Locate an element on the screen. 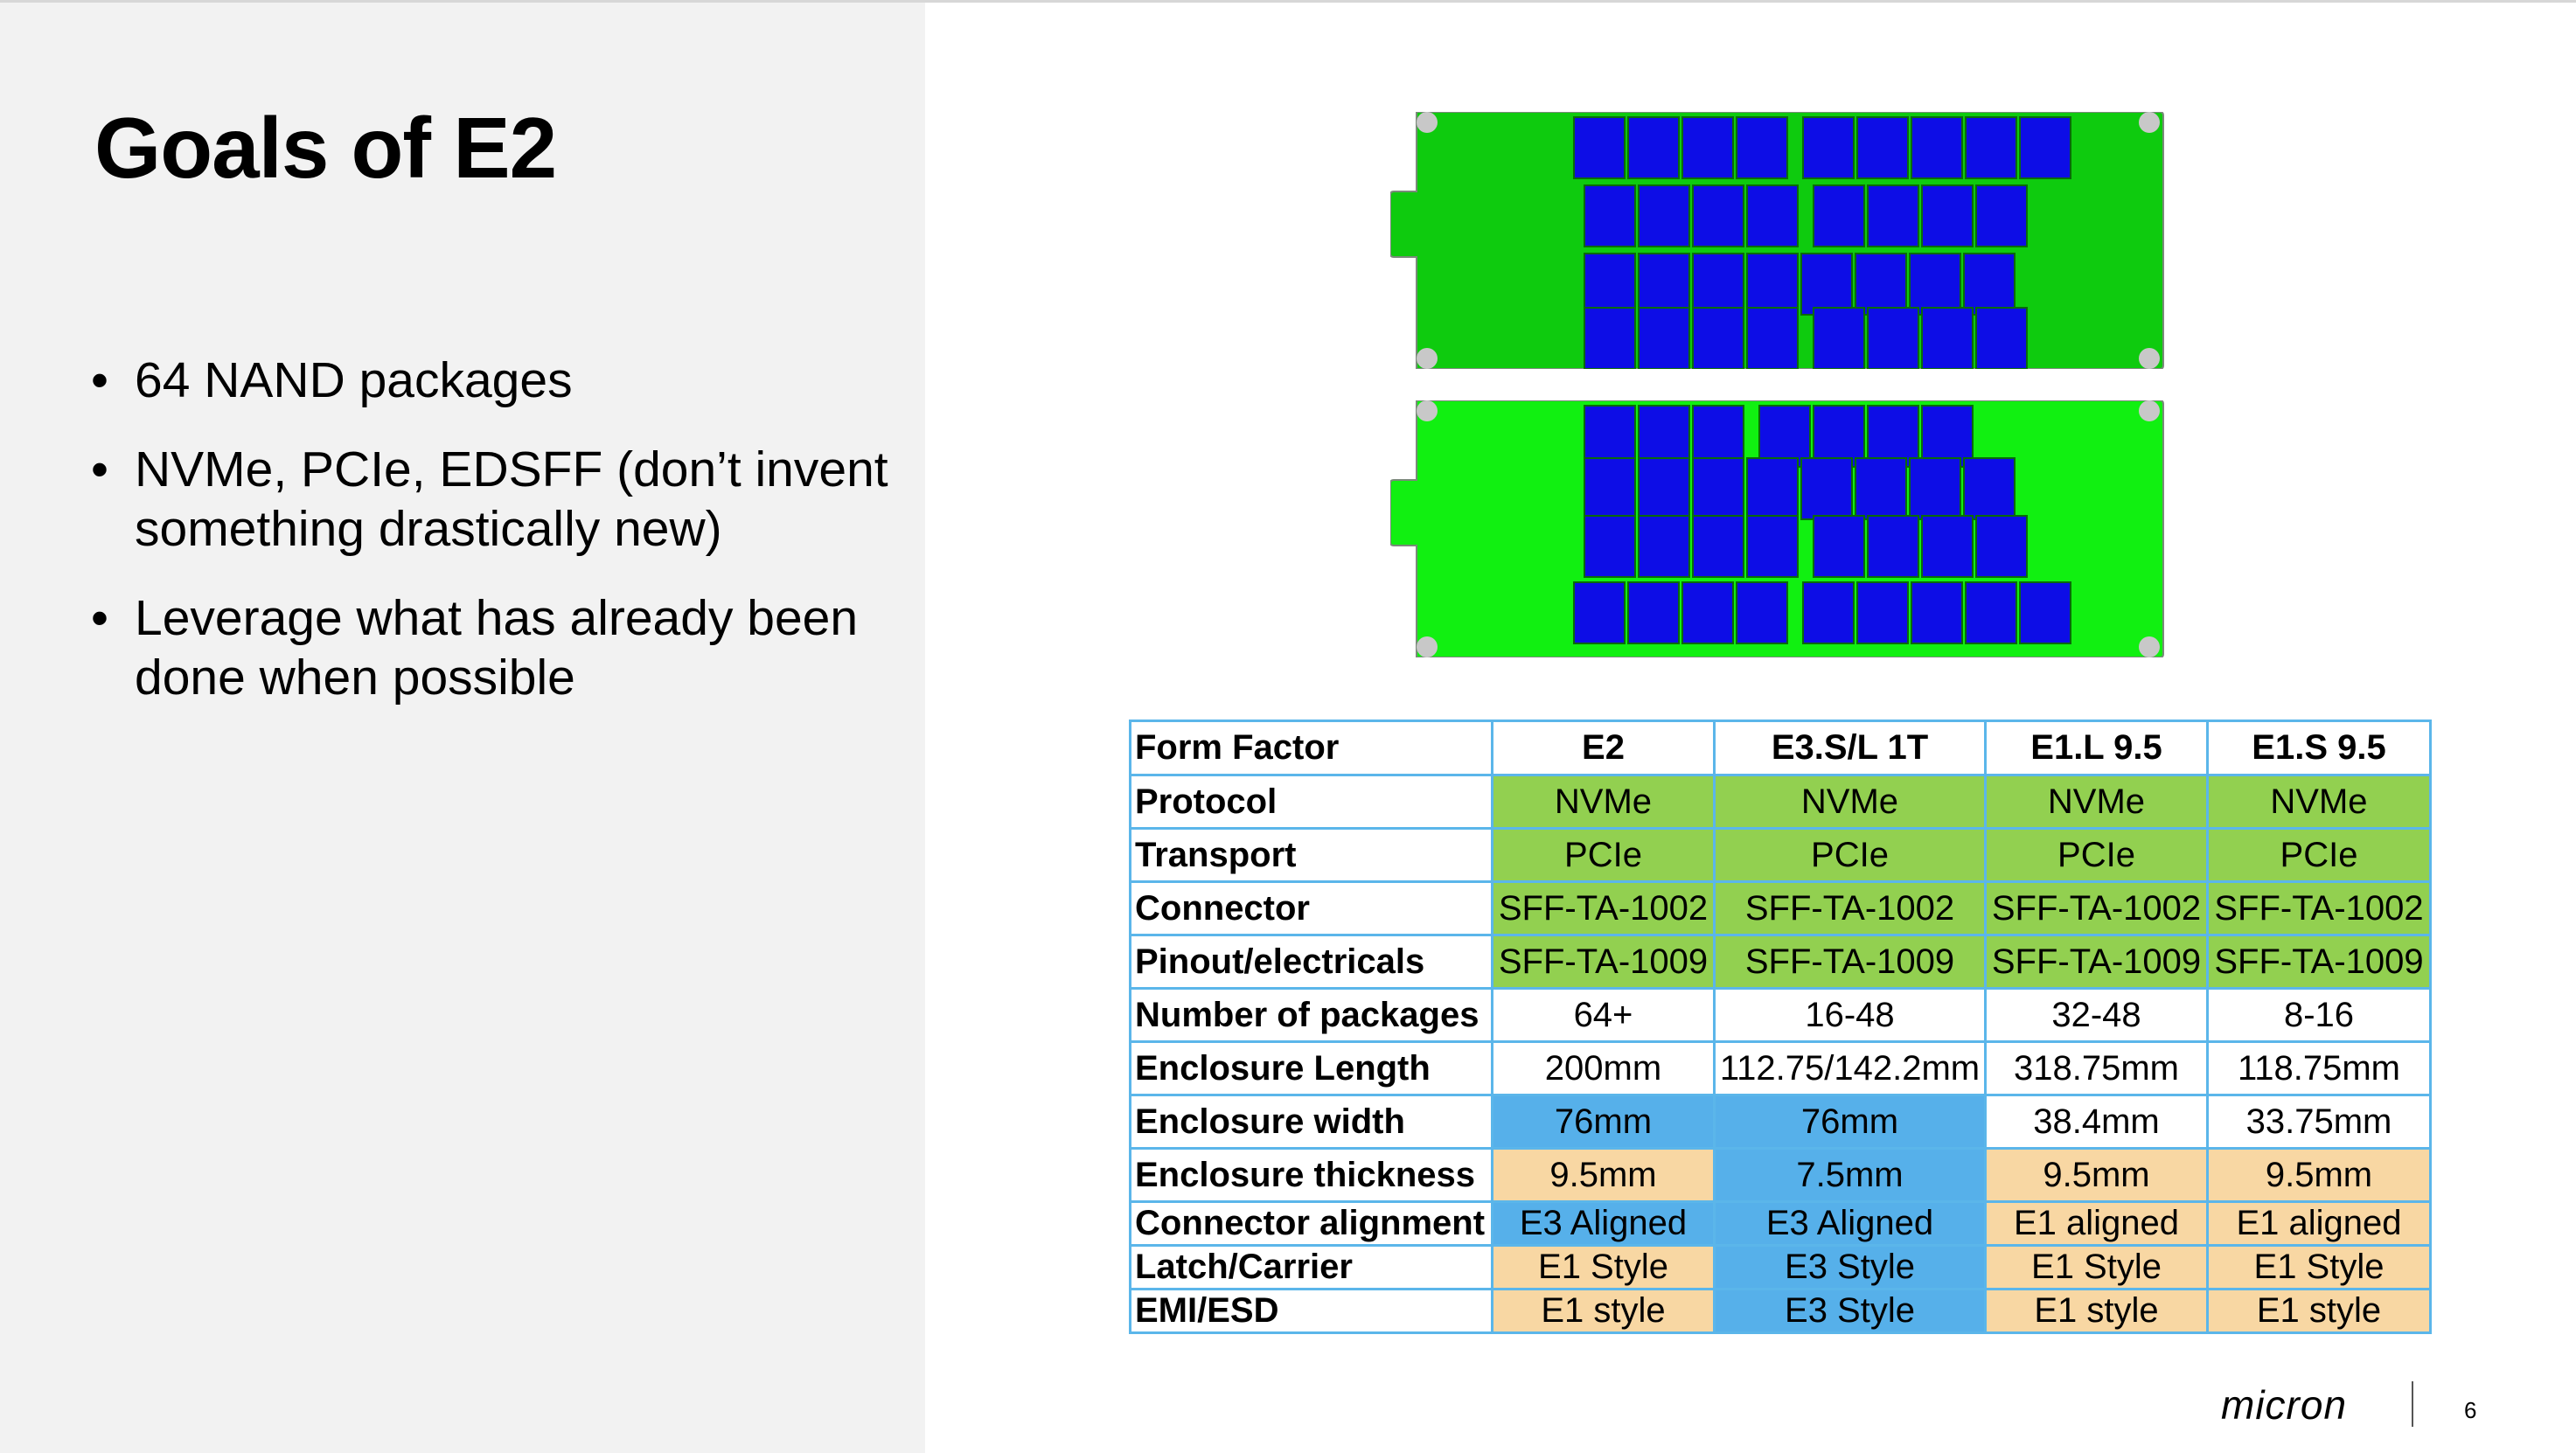 The width and height of the screenshot is (2576, 1453). column-header: E1.L 9.5 is located at coordinates (2096, 748).